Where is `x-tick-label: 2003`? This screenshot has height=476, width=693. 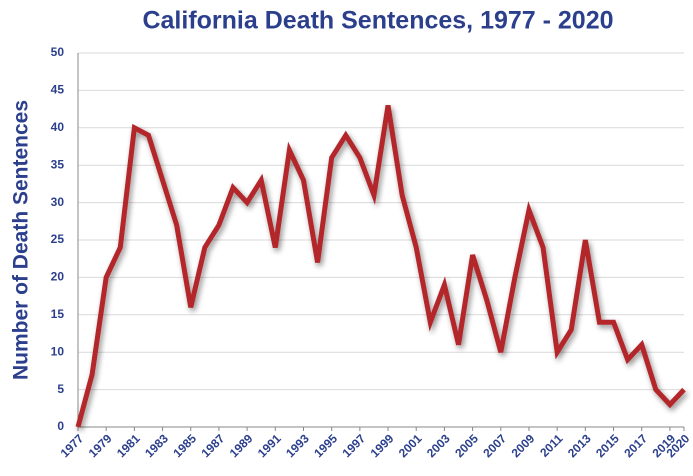
x-tick-label: 2003 is located at coordinates (438, 445).